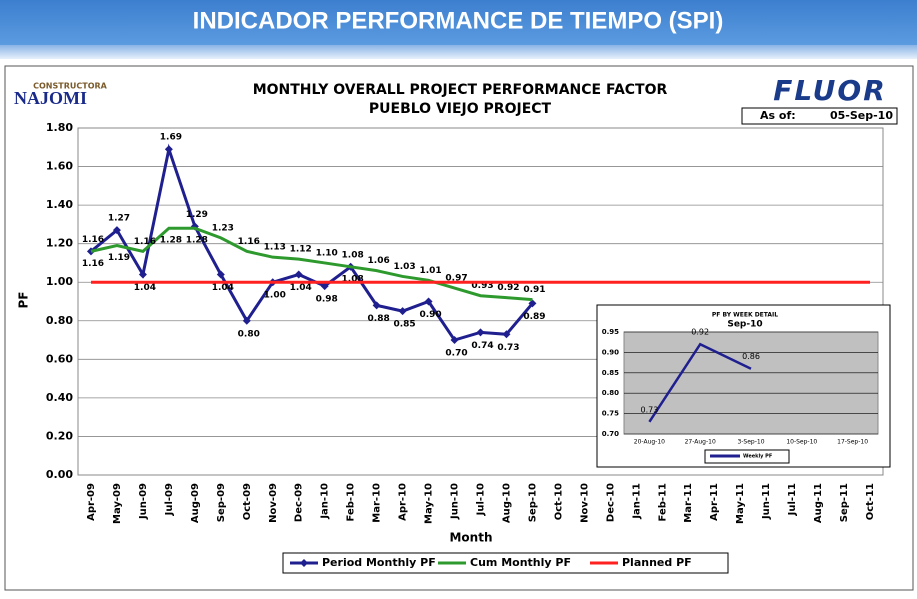 The height and width of the screenshot is (599, 917). Describe the element at coordinates (649, 409) in the screenshot. I see `value-label: 0.73` at that location.